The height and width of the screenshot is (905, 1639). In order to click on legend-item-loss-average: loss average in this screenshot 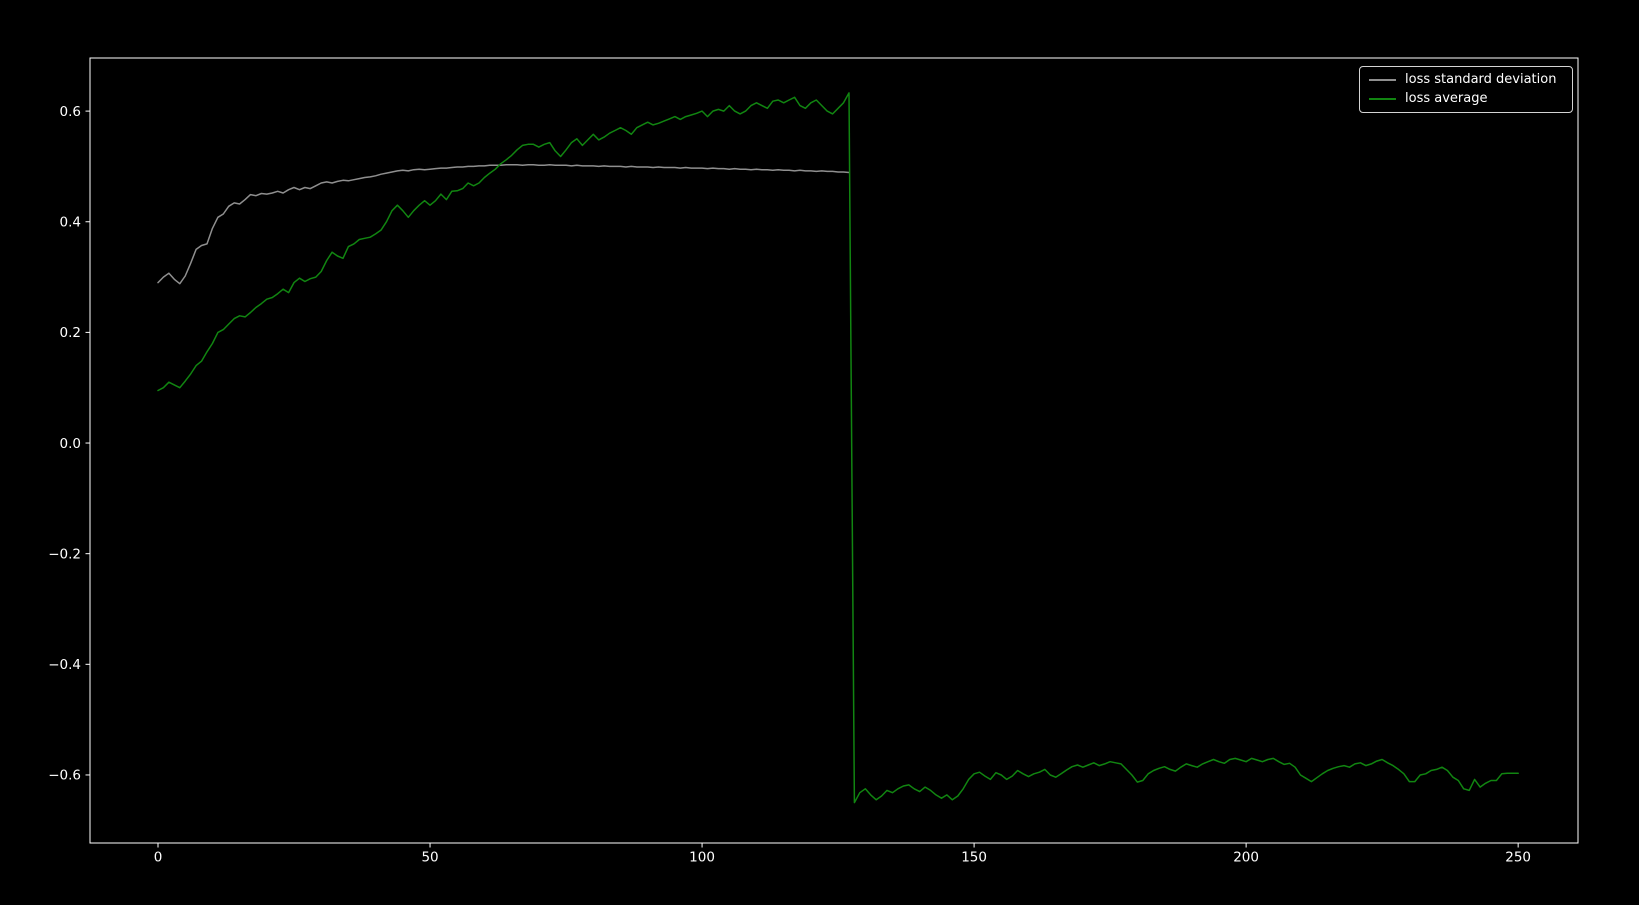, I will do `click(1466, 99)`.